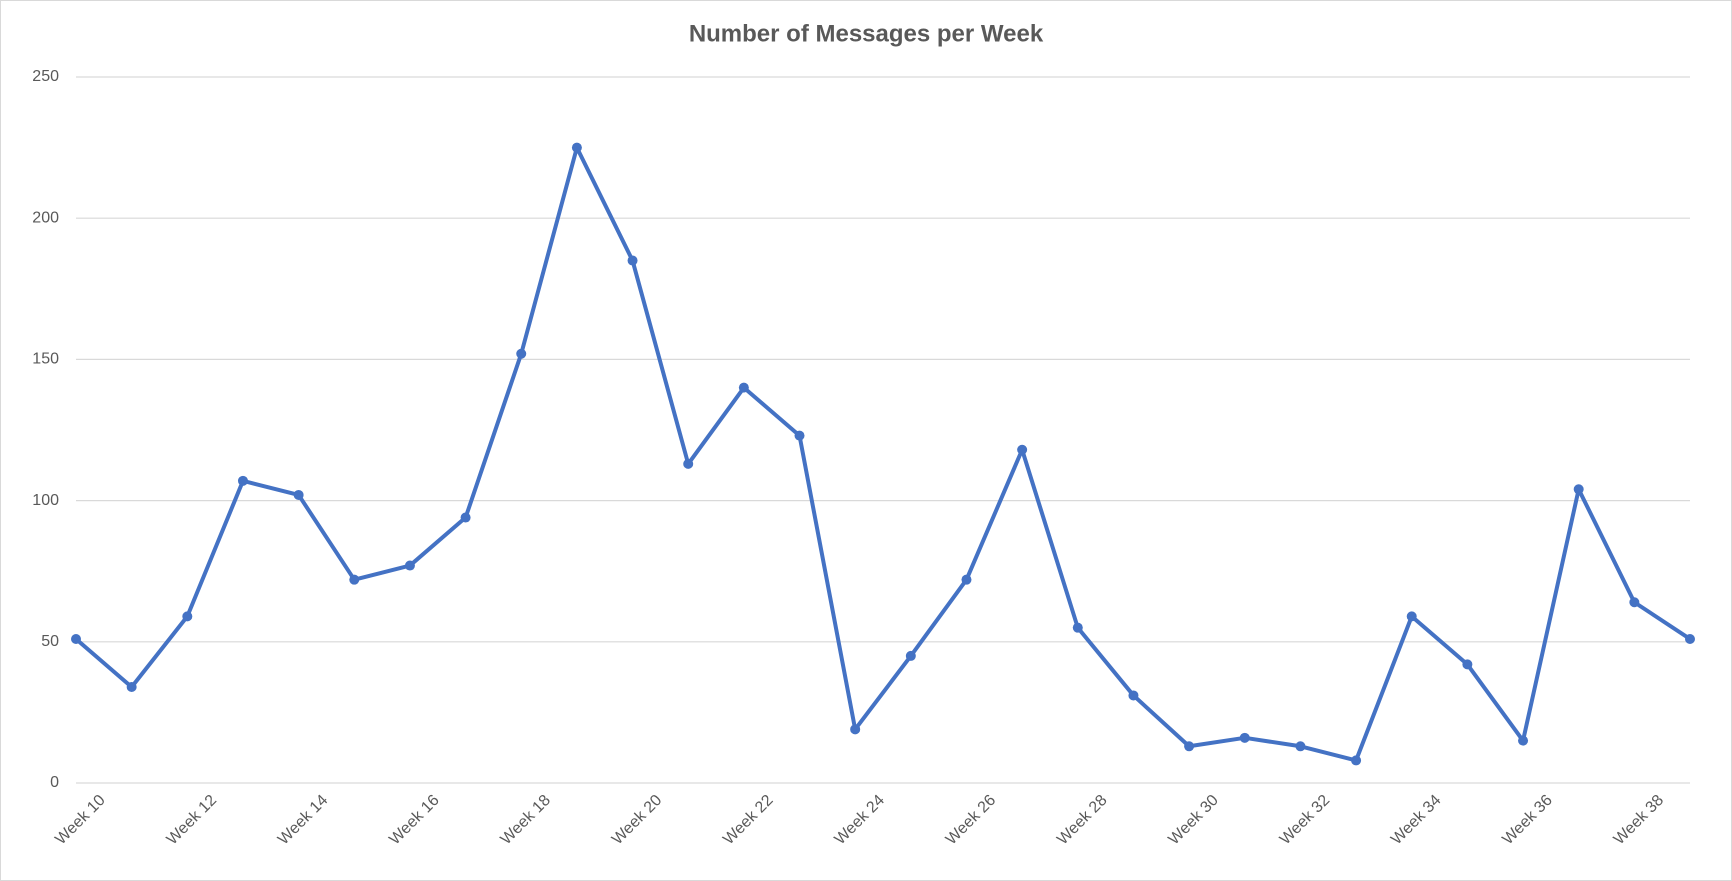 The height and width of the screenshot is (881, 1732). I want to click on chart-title: Number of Messages per Week, so click(866, 33).